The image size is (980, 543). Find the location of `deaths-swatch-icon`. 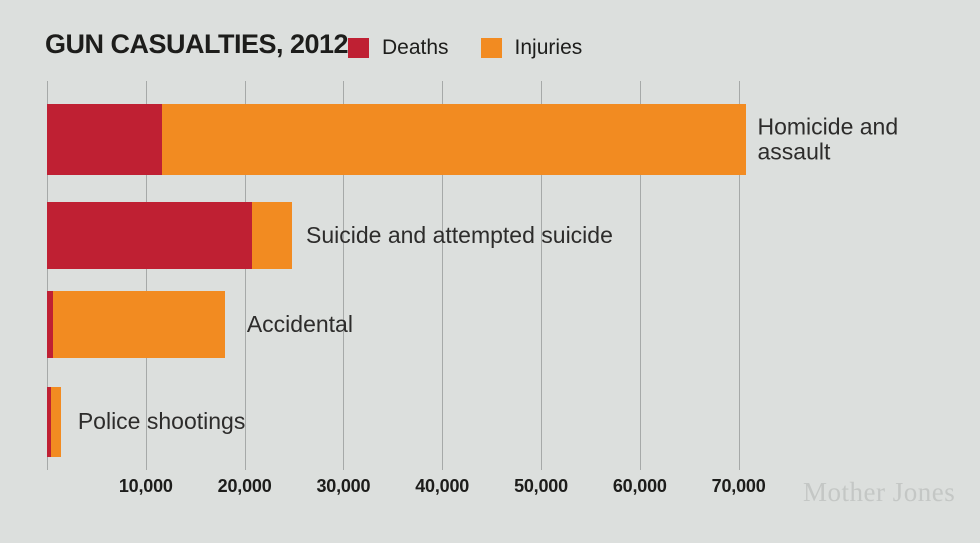

deaths-swatch-icon is located at coordinates (358, 47).